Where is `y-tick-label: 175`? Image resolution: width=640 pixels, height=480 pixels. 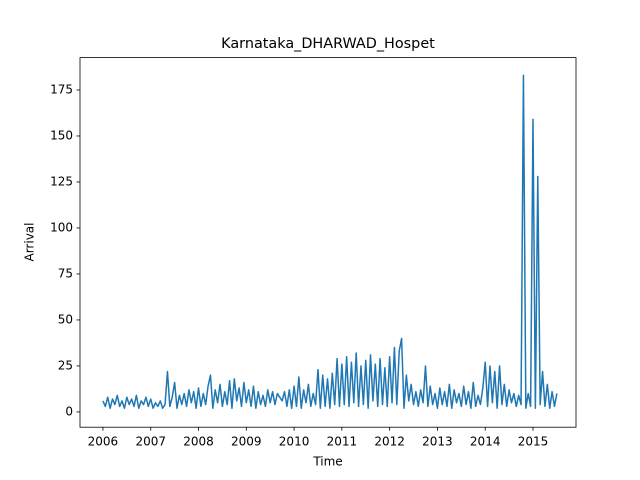 y-tick-label: 175 is located at coordinates (61, 89).